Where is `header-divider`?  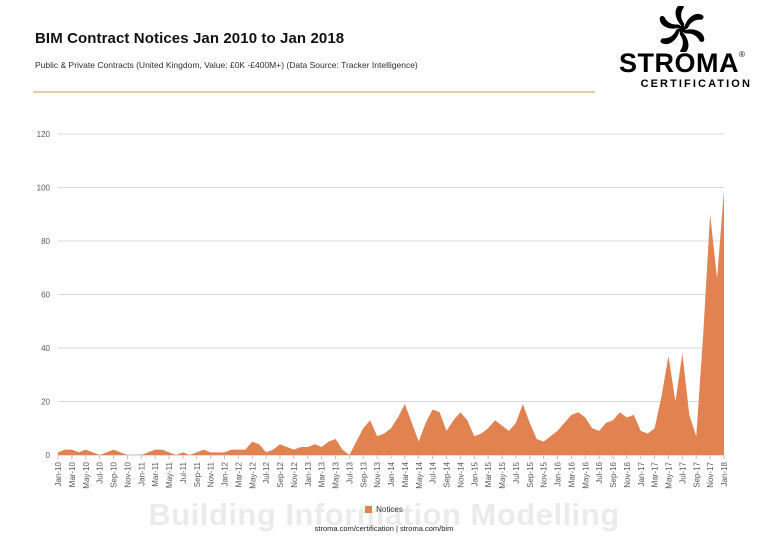
header-divider is located at coordinates (314, 92).